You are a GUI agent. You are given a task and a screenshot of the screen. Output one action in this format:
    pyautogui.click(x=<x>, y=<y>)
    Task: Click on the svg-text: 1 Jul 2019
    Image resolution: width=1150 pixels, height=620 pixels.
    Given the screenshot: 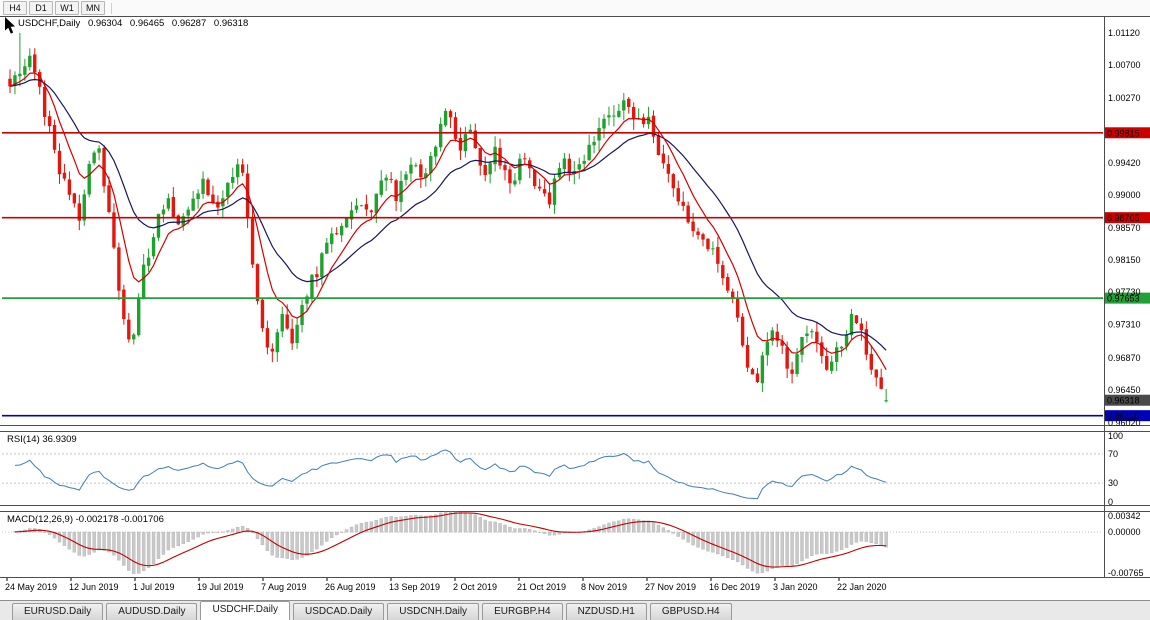 What is the action you would take?
    pyautogui.click(x=154, y=587)
    